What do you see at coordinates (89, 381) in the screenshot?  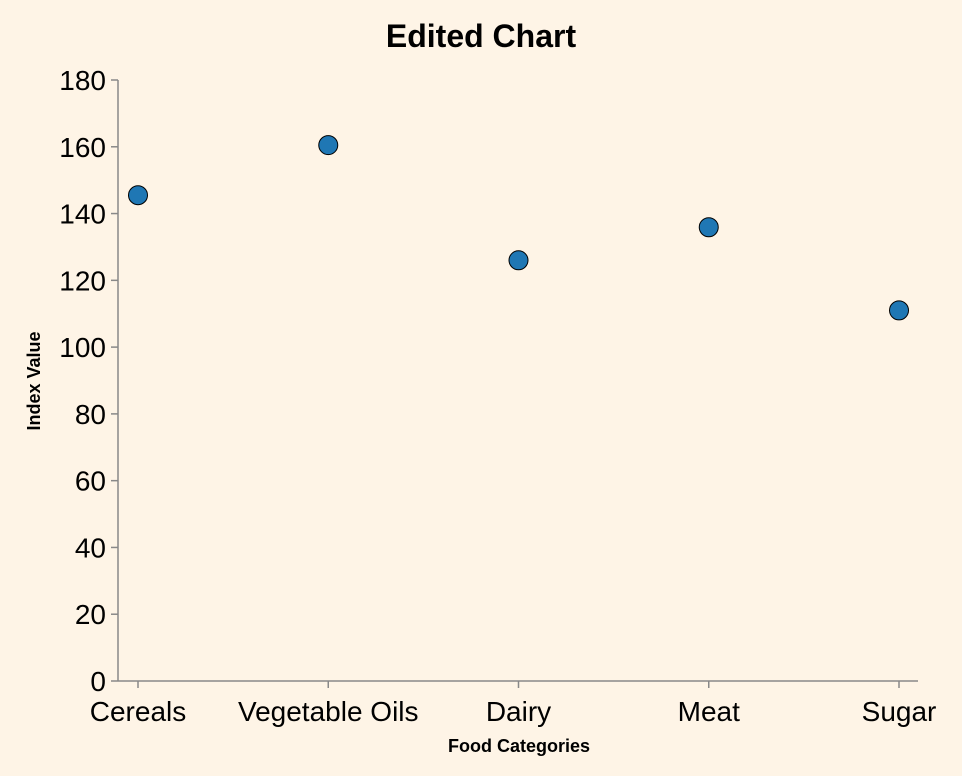 I see `y-axis: 0 20 40 60 80 100 120 140 160 180` at bounding box center [89, 381].